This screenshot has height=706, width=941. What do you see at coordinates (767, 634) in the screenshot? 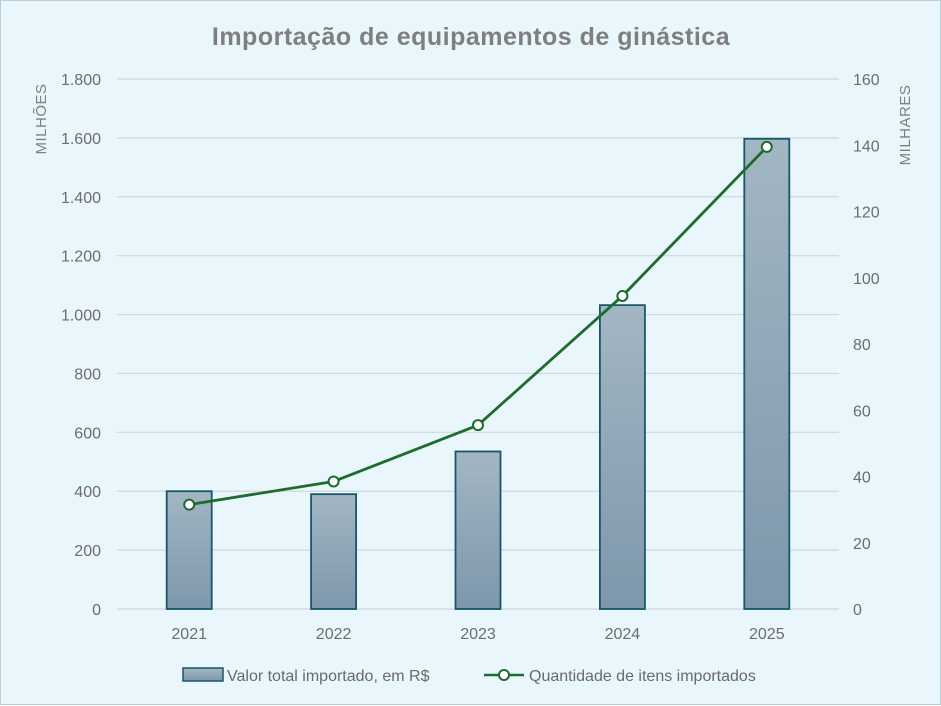
I see `x-tick-label: 2025` at bounding box center [767, 634].